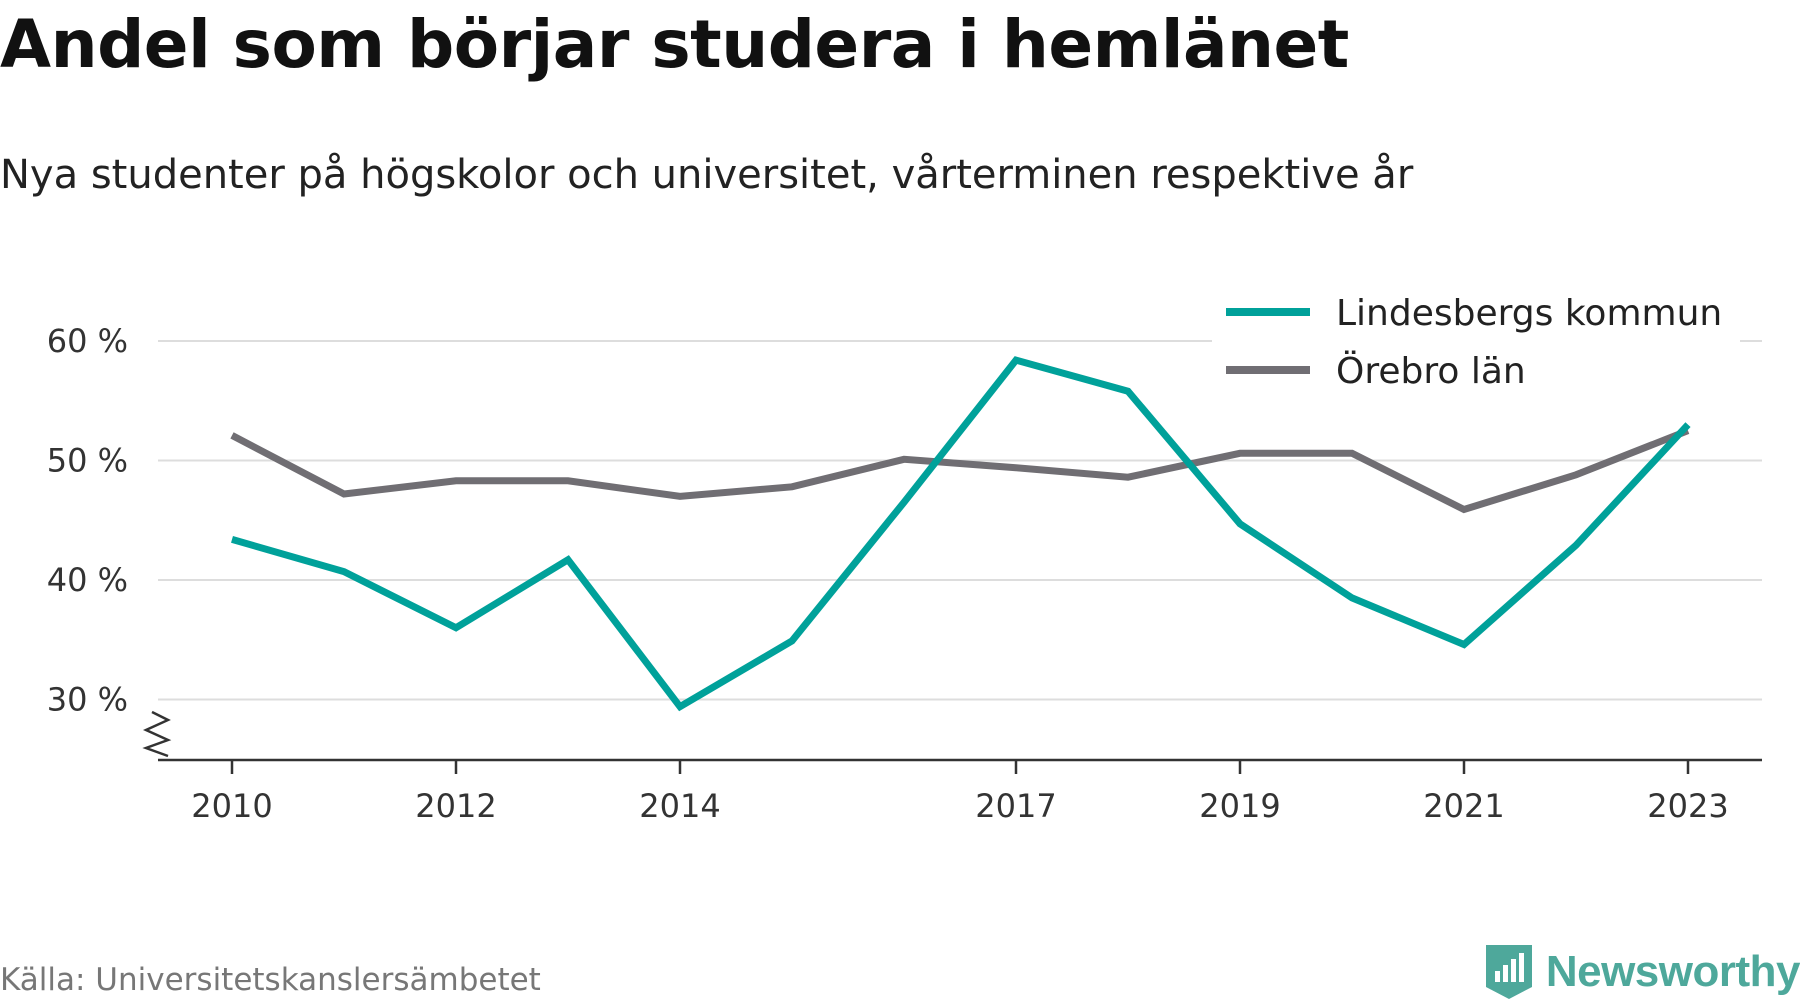 The image size is (1800, 1002). What do you see at coordinates (157, 734) in the screenshot?
I see `axis-break-marker` at bounding box center [157, 734].